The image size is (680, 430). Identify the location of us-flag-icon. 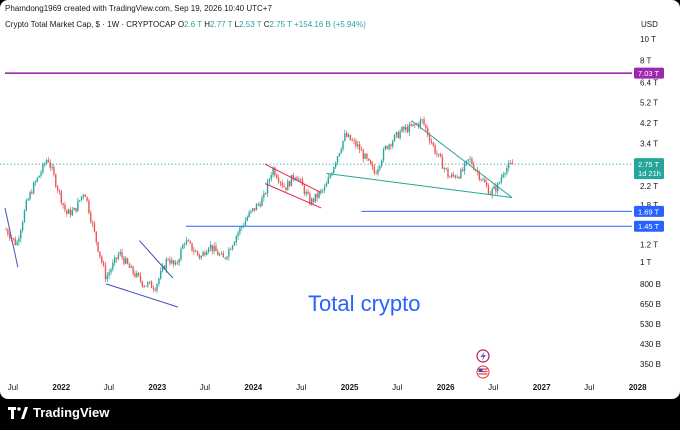
(483, 372).